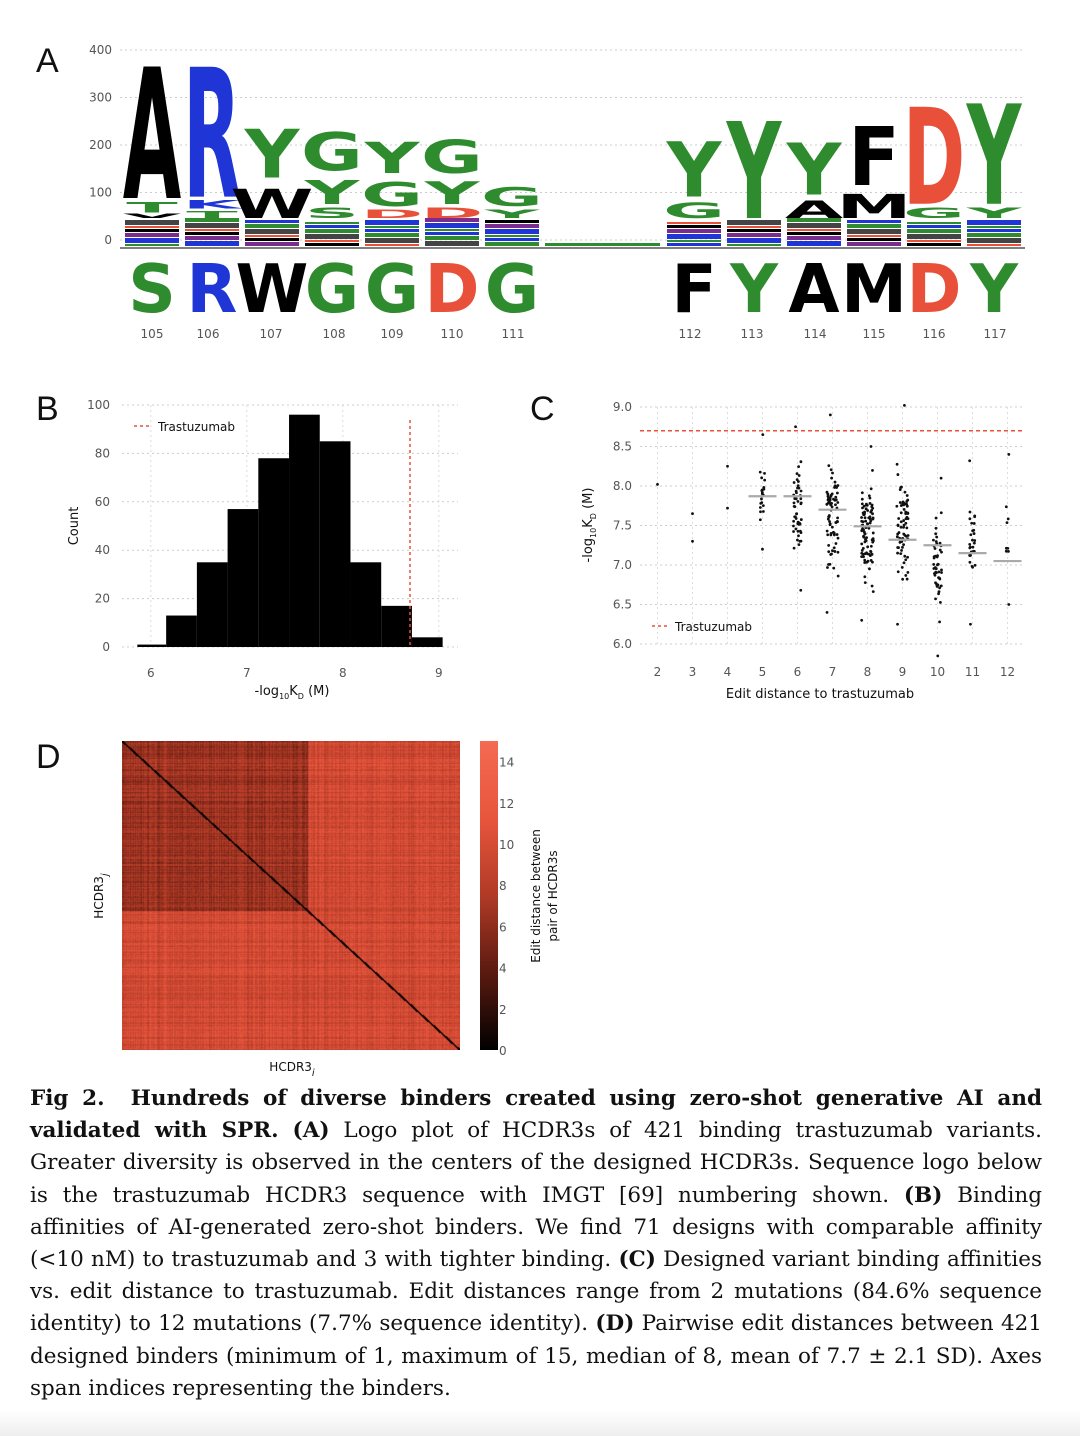  Describe the element at coordinates (874, 288) in the screenshot. I see `reference-sequence-letter: M` at that location.